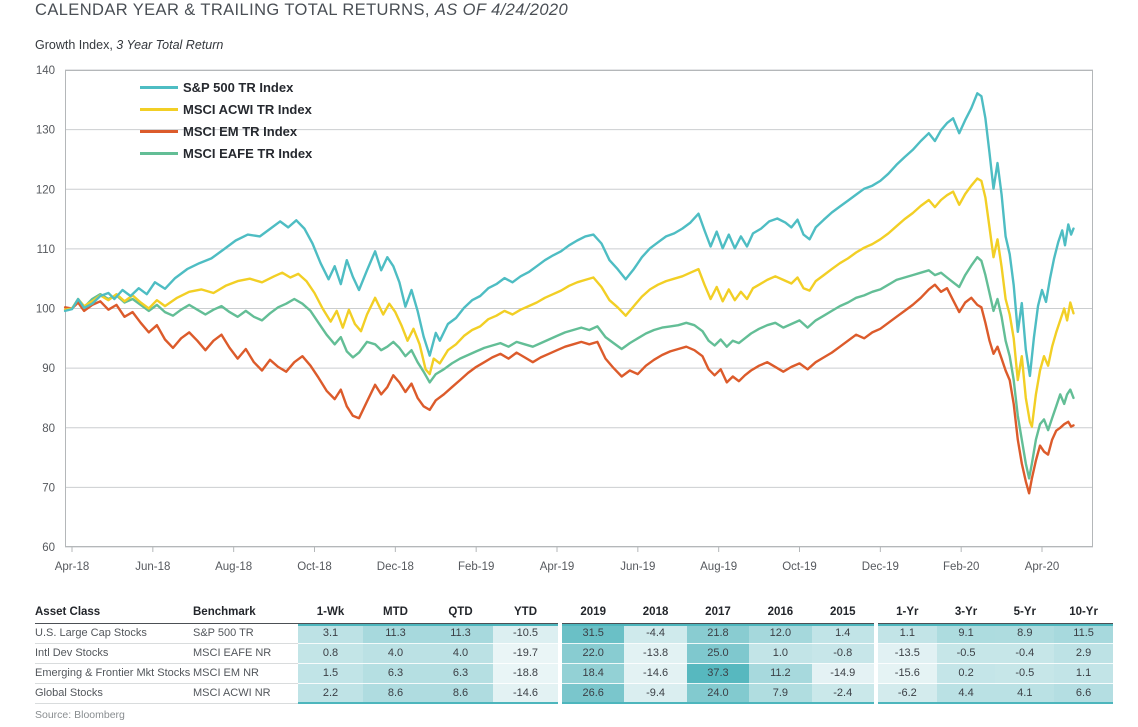  Describe the element at coordinates (718, 654) in the screenshot. I see `return-cell: 25.0` at that location.